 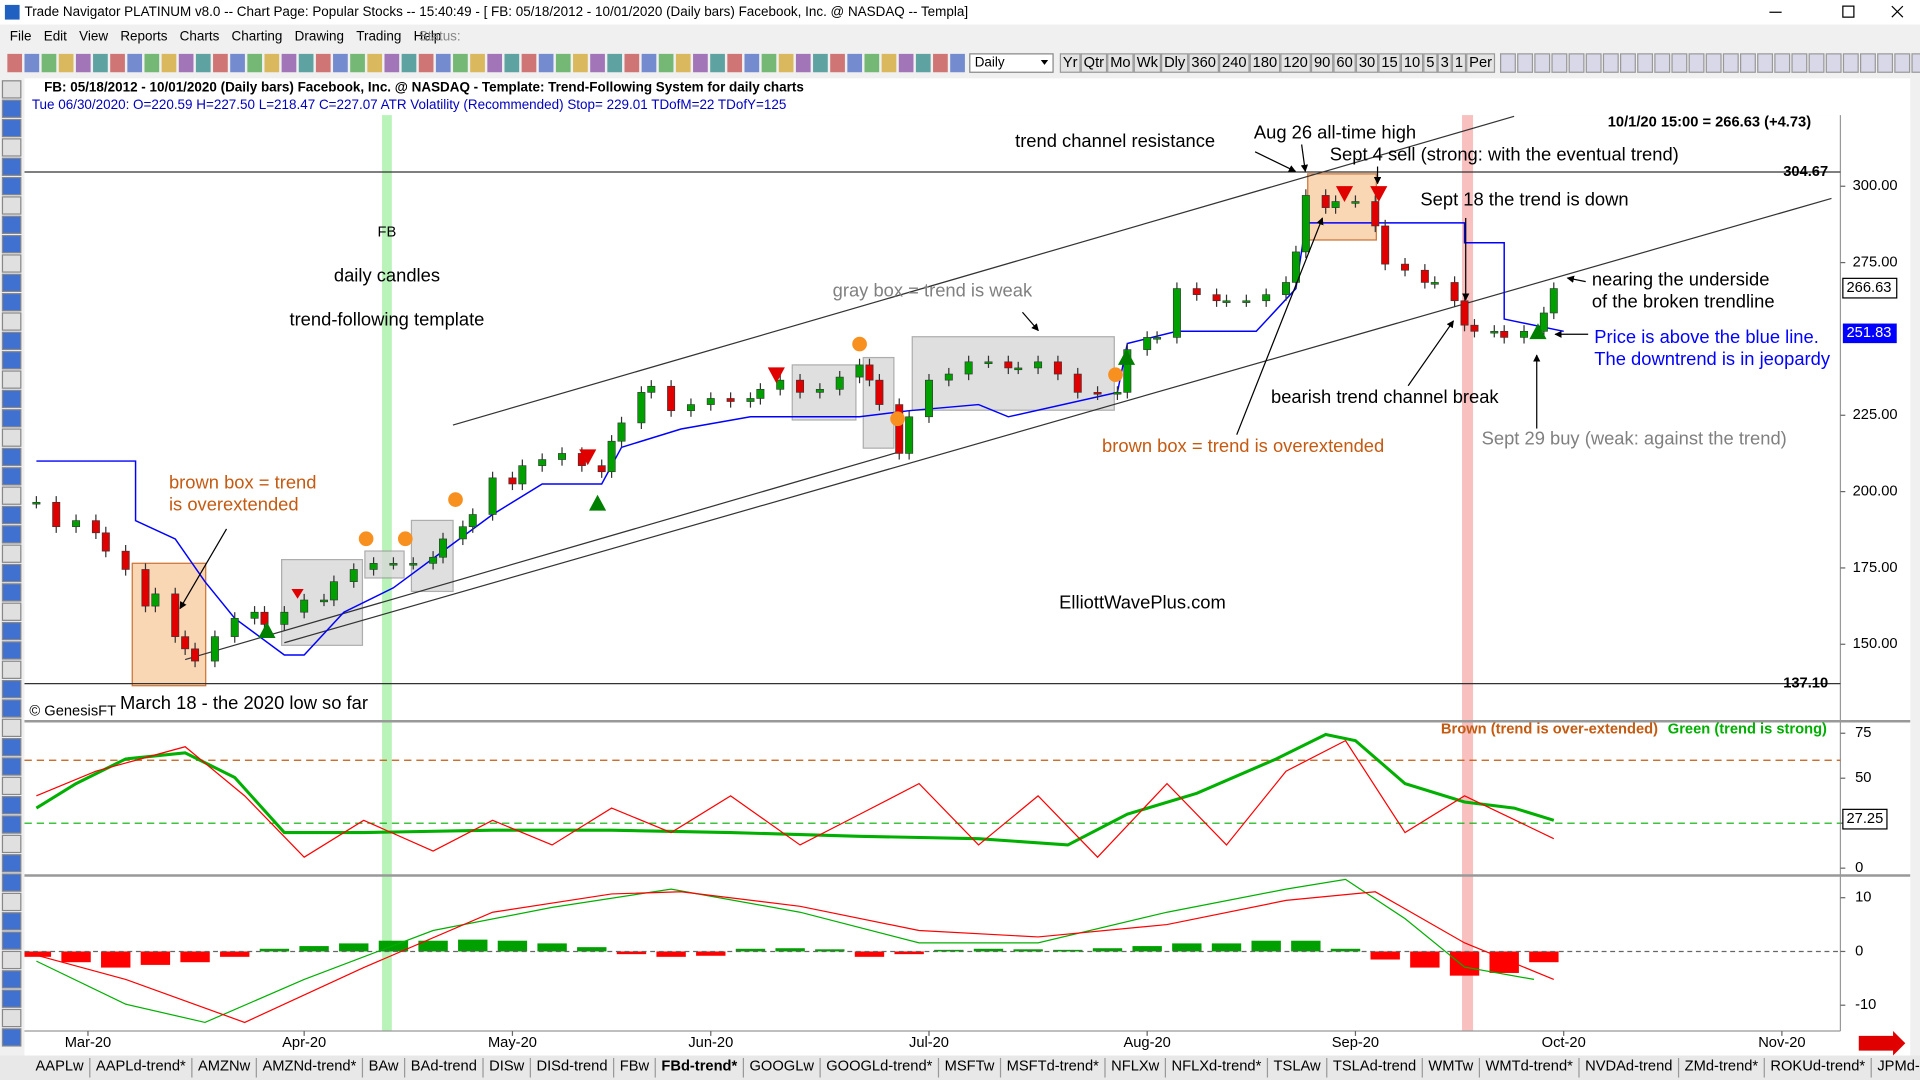 I want to click on tab: AMZNd-trend*, so click(x=309, y=1066).